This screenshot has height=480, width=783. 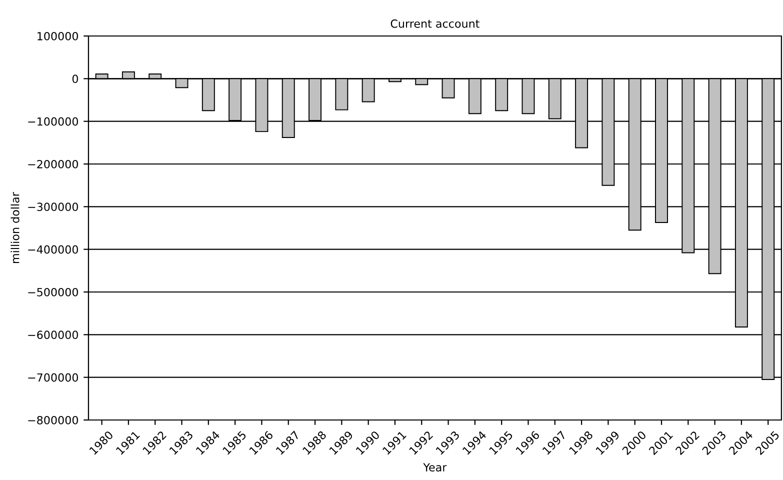 I want to click on y-tick-label: −700000, so click(x=53, y=377).